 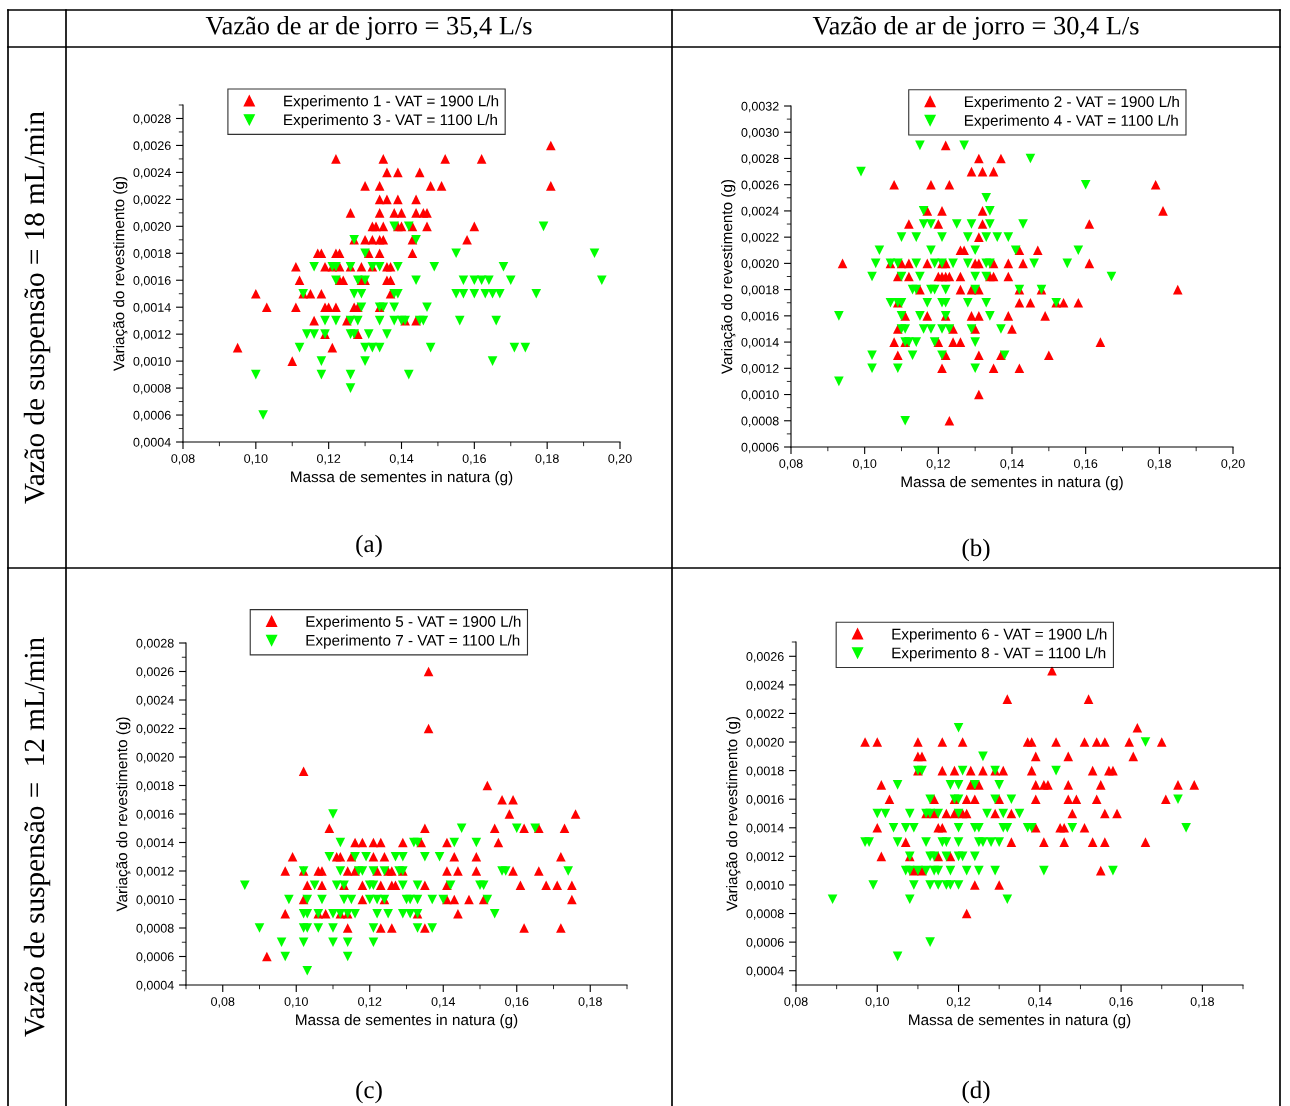 I want to click on text: (a), so click(x=369, y=546).